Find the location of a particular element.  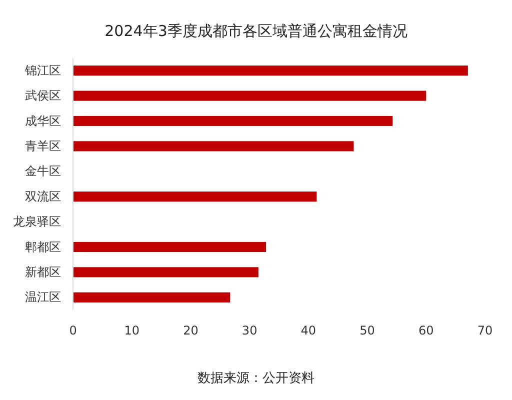

x-tick-label: 40 is located at coordinates (308, 331).